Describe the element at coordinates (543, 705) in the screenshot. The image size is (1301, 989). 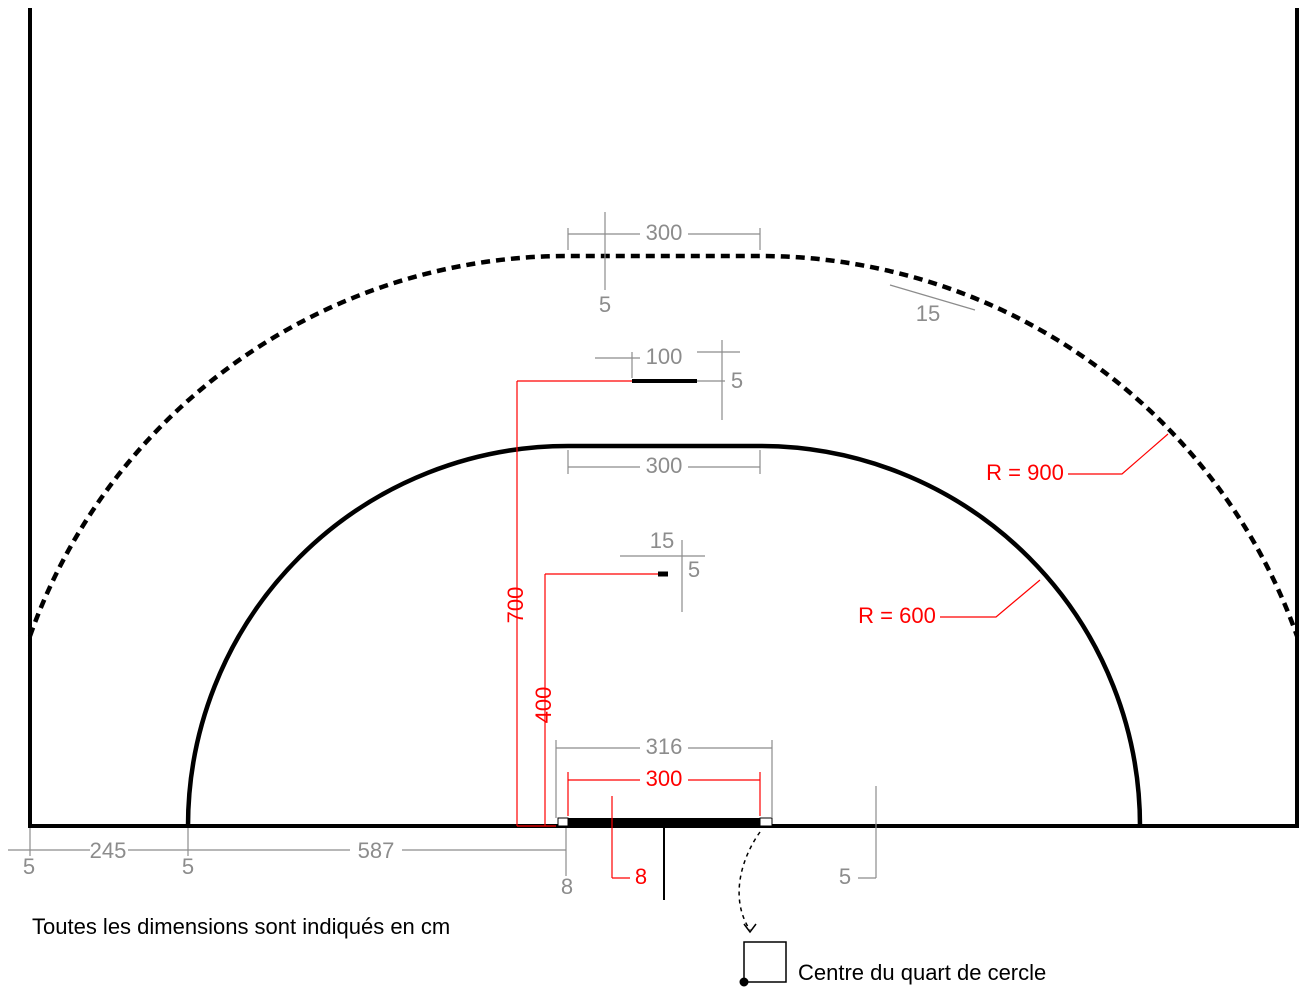
I see `dimension-label: 400` at that location.